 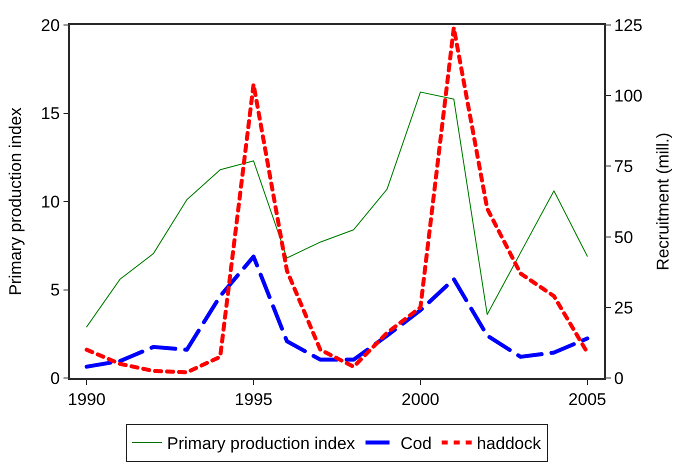 What do you see at coordinates (416, 444) in the screenshot?
I see `legend-label: Cod` at bounding box center [416, 444].